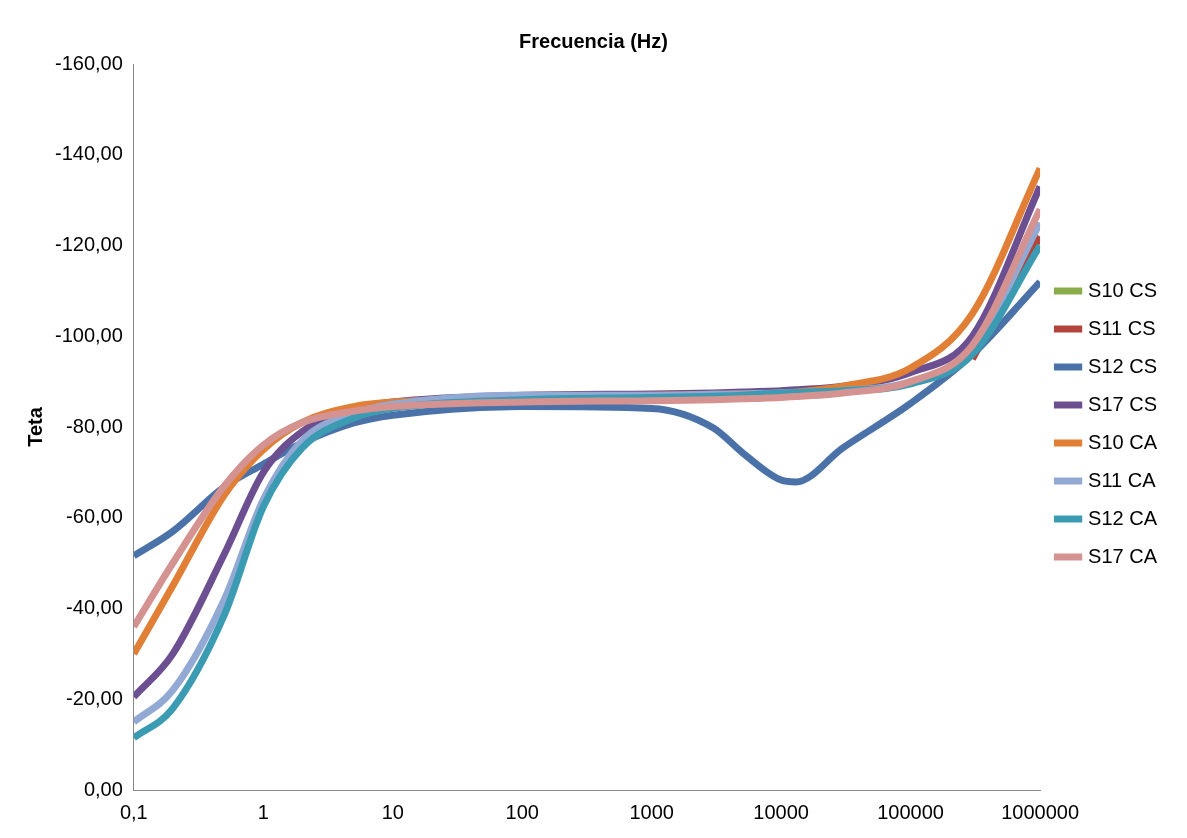  I want to click on x-tick-label: 1, so click(263, 811).